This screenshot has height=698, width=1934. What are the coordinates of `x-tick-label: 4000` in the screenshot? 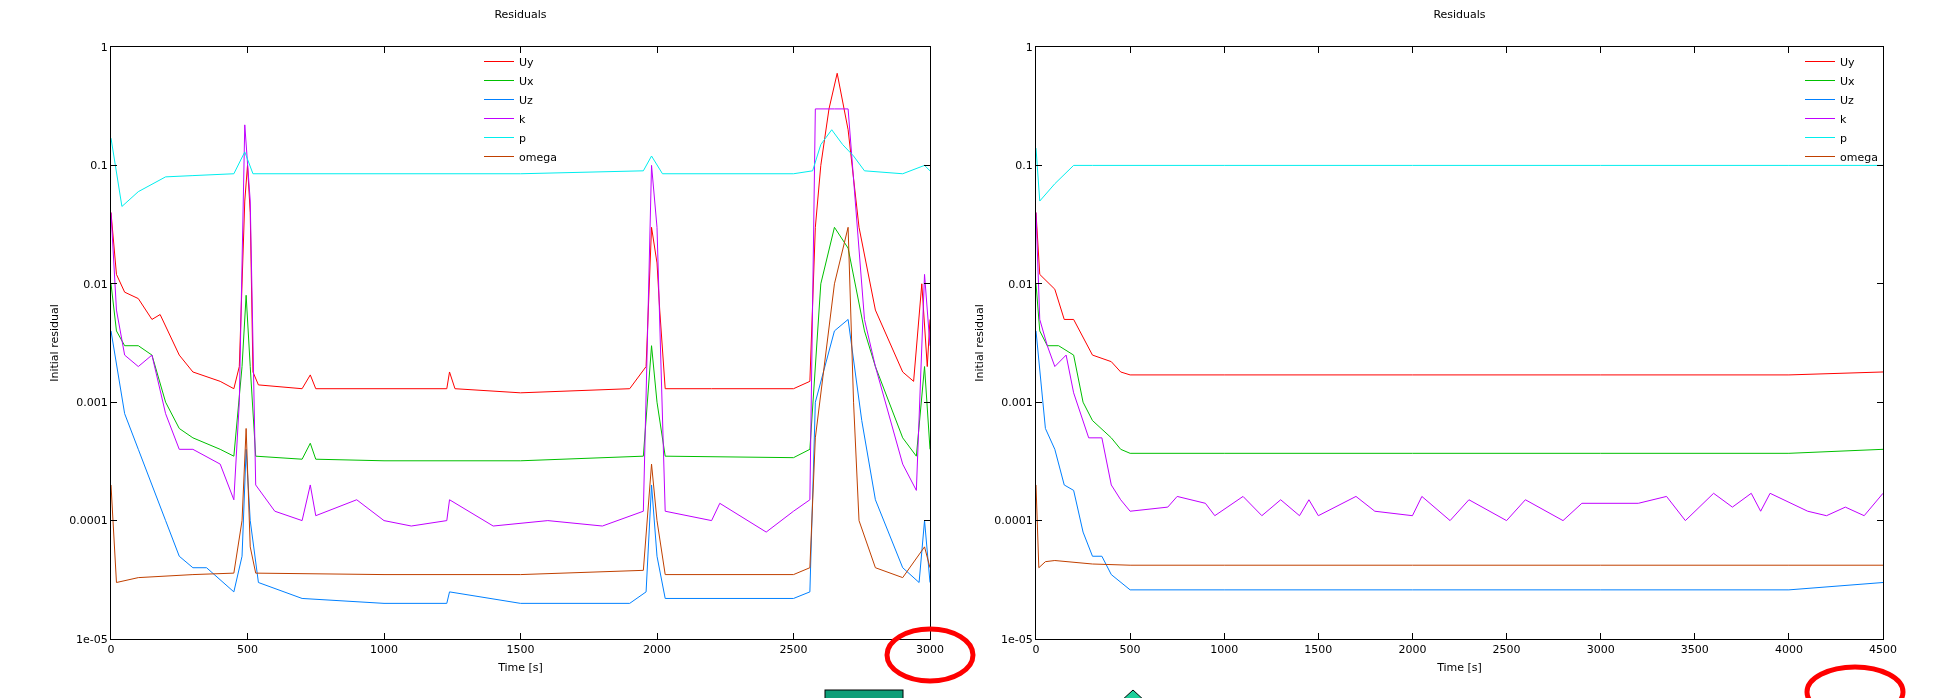 It's located at (1788, 650).